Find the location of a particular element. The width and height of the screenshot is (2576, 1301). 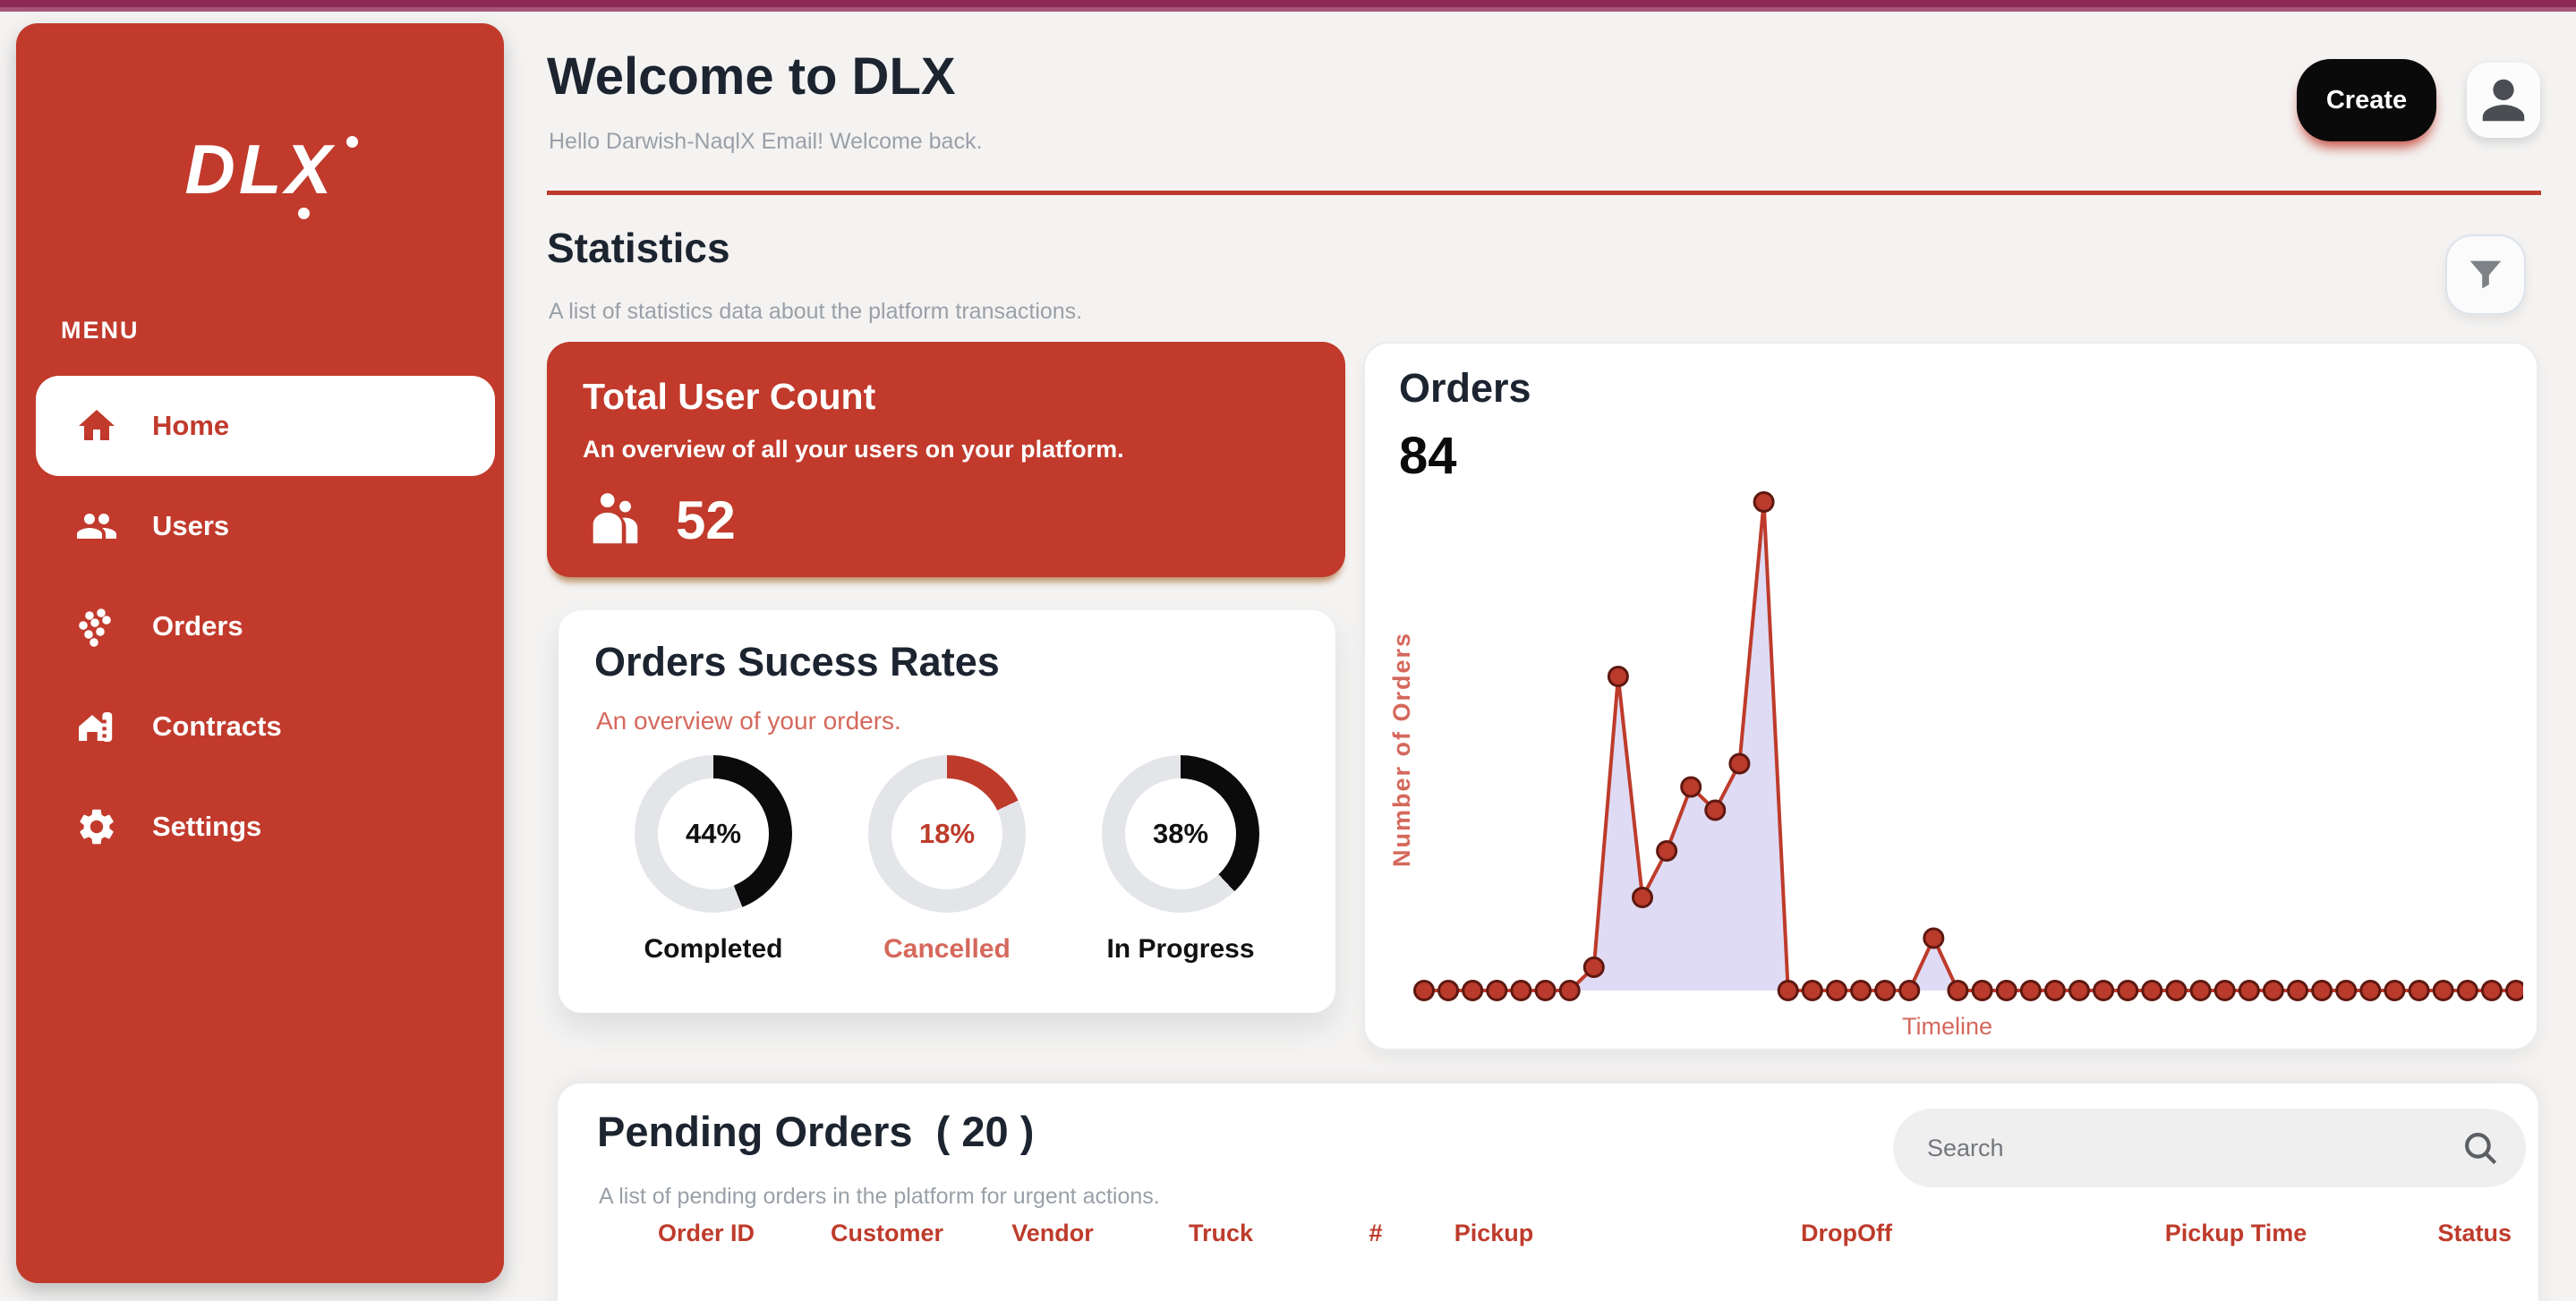

app-logo-text: DLX is located at coordinates (260, 169).